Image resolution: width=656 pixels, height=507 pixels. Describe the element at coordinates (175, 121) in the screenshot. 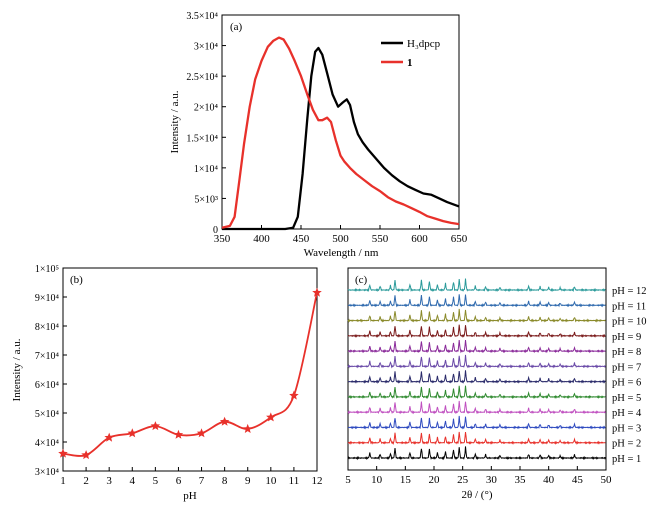

I see `panel-a-ylabel: Intensity / a.u.` at that location.